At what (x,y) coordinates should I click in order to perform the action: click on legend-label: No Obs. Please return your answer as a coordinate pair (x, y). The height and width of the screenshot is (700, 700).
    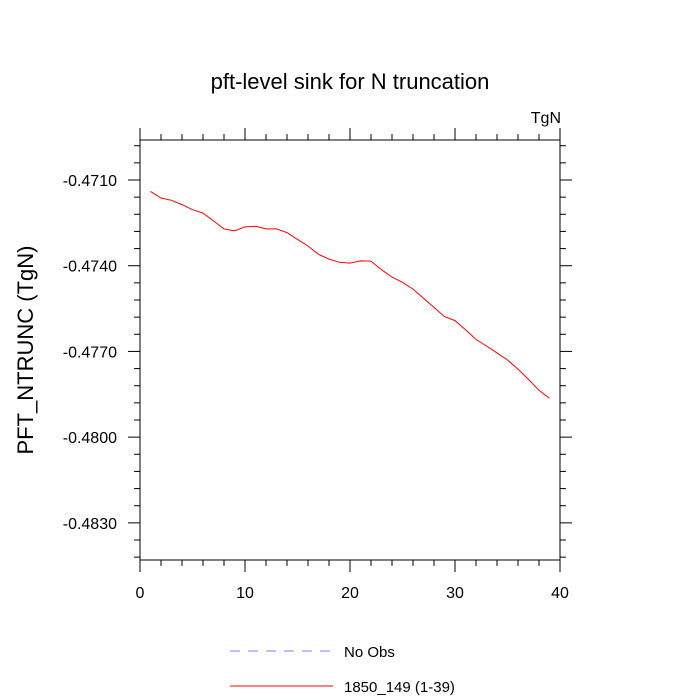
    Looking at the image, I should click on (369, 652).